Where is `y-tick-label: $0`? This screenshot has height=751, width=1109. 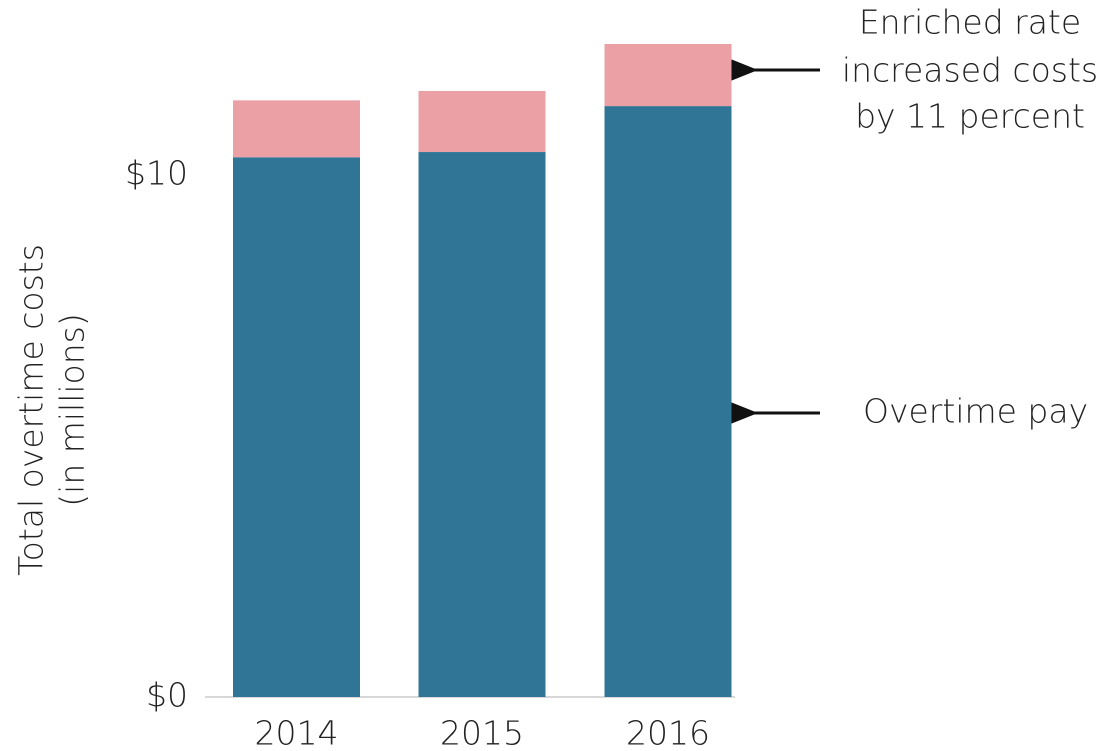 y-tick-label: $0 is located at coordinates (167, 695).